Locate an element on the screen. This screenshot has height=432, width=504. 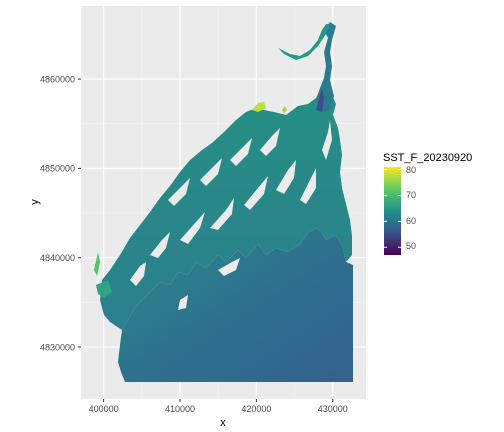
legend-label-50: 50 is located at coordinates (411, 246).